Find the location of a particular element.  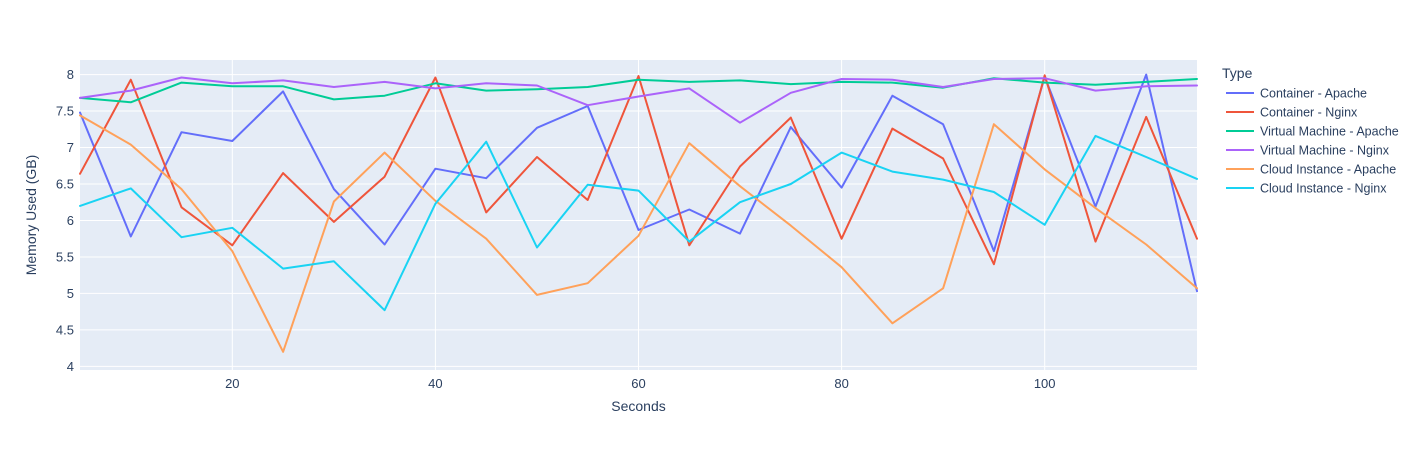

legend-item: Container - Apache is located at coordinates (1296, 94).